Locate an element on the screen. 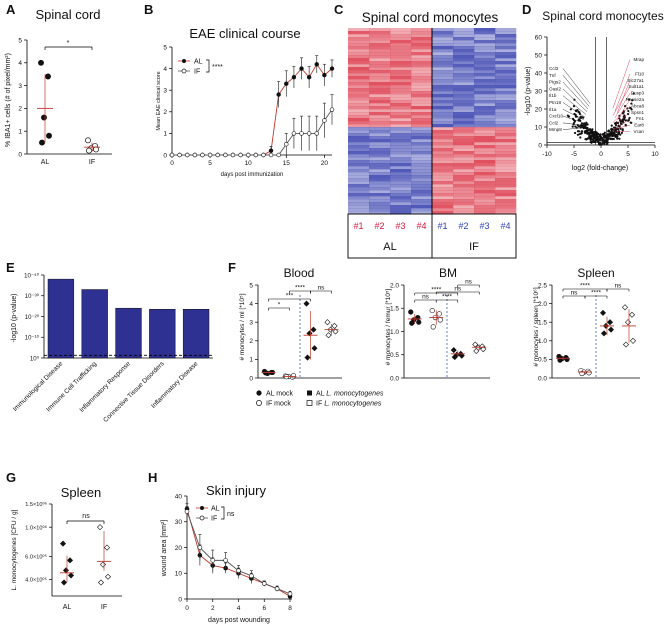  panel-h-legend-al: AL is located at coordinates (215, 509).